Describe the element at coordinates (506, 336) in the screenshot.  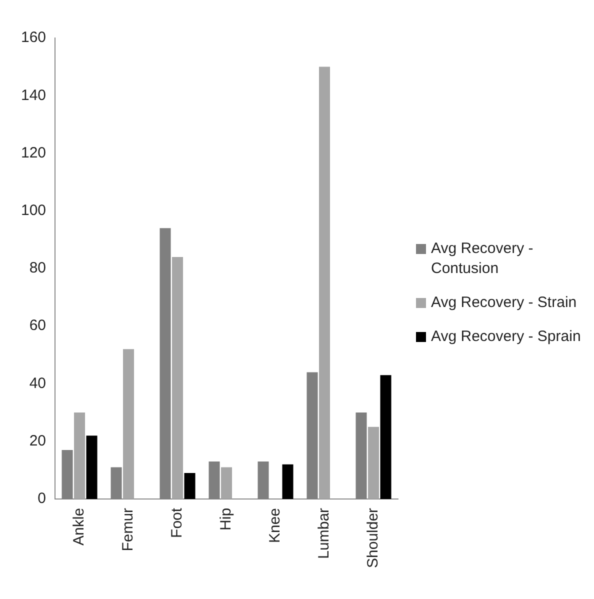
I see `legend-label: Avg Recovery - Sprain` at that location.